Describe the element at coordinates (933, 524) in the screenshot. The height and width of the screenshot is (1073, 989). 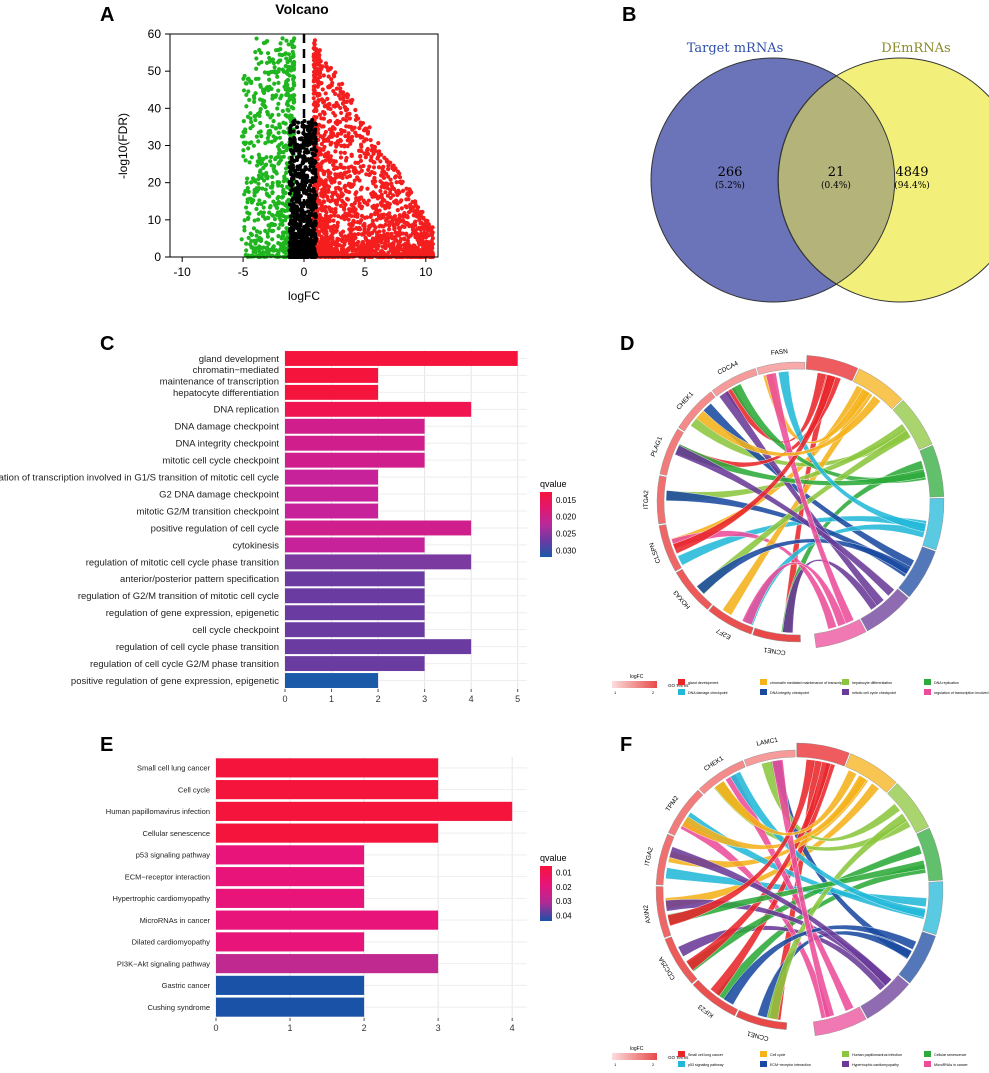
I see `go-chord-term-arc` at that location.